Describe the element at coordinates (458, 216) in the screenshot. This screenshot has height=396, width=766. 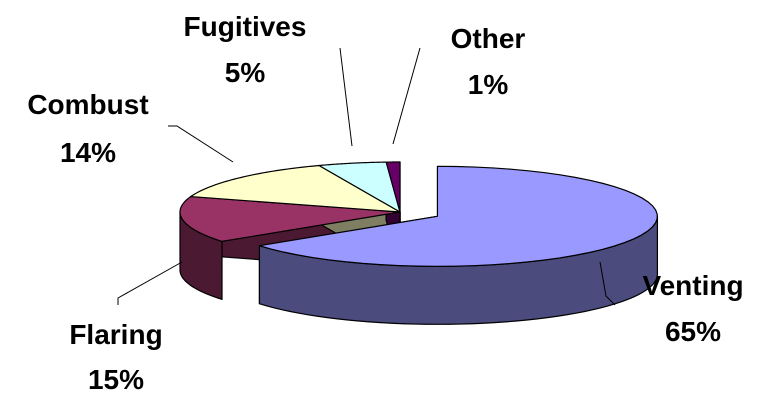
I see `slice-venting` at that location.